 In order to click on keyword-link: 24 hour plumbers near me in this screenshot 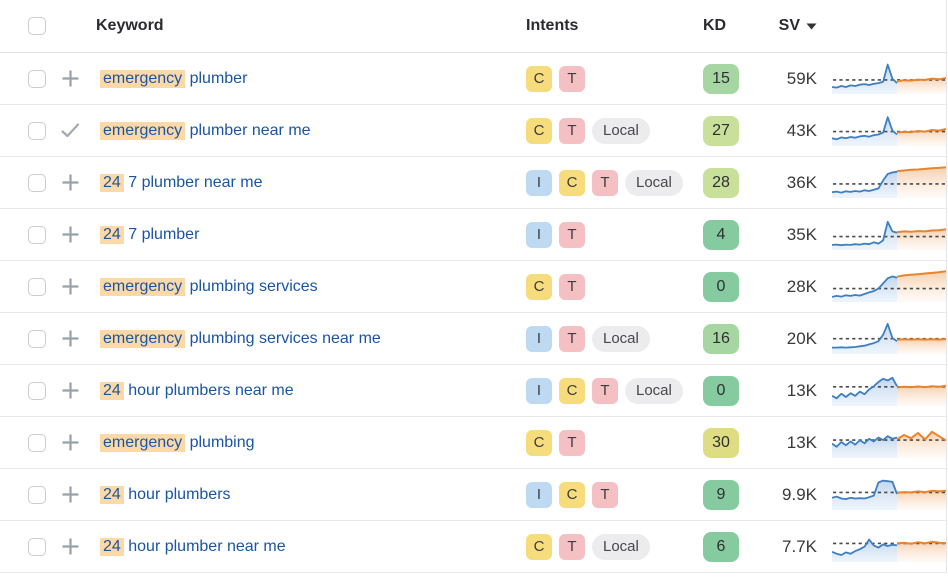, I will do `click(197, 390)`.